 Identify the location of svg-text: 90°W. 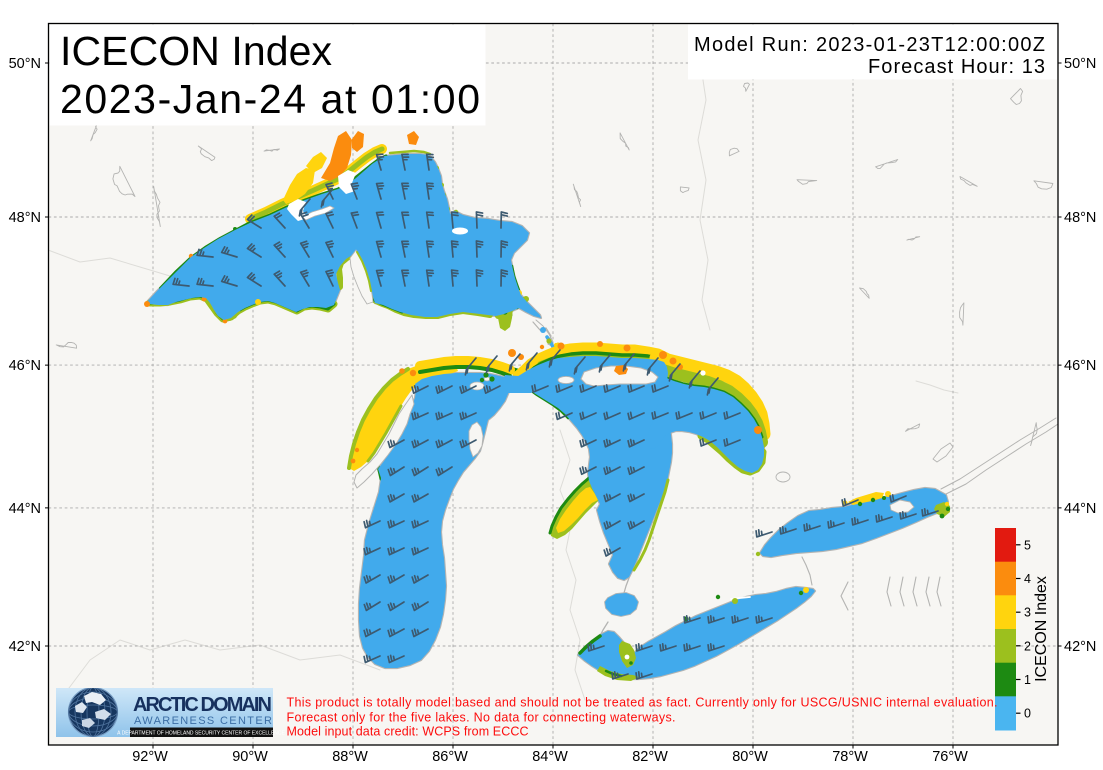
(250, 757).